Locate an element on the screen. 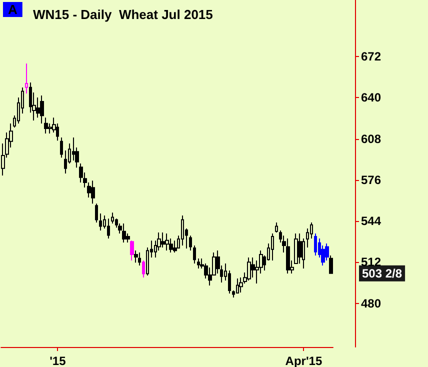 This screenshot has width=428, height=367. y-tick-label: 672 is located at coordinates (371, 57).